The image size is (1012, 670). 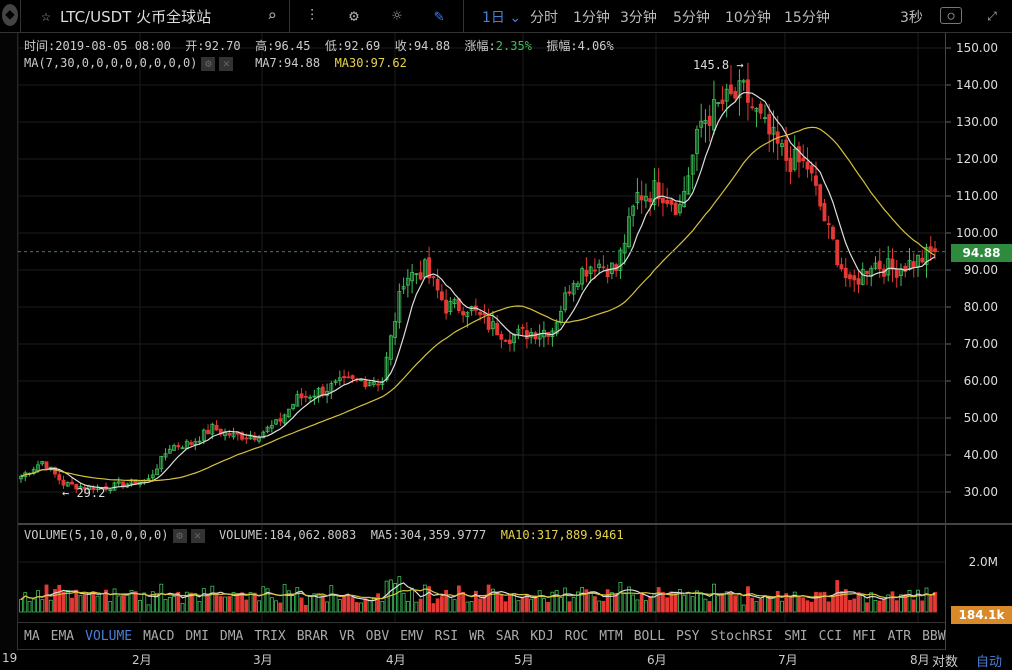 What do you see at coordinates (477, 636) in the screenshot?
I see `indicator-wr: WR` at bounding box center [477, 636].